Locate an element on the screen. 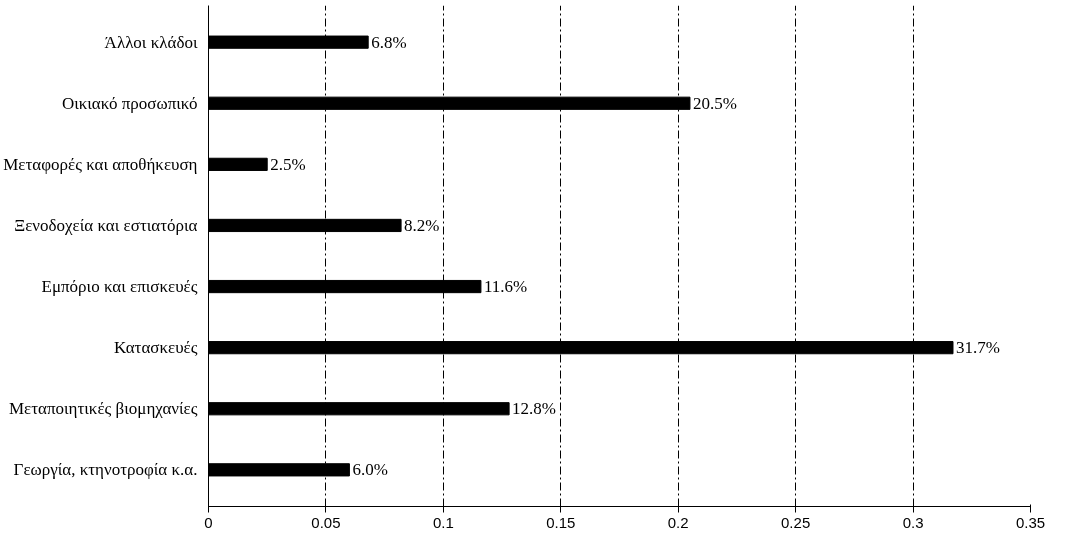 This screenshot has height=535, width=1077. y-tick-label: Ξενοδοχεία και εστιατόρια is located at coordinates (106, 225).